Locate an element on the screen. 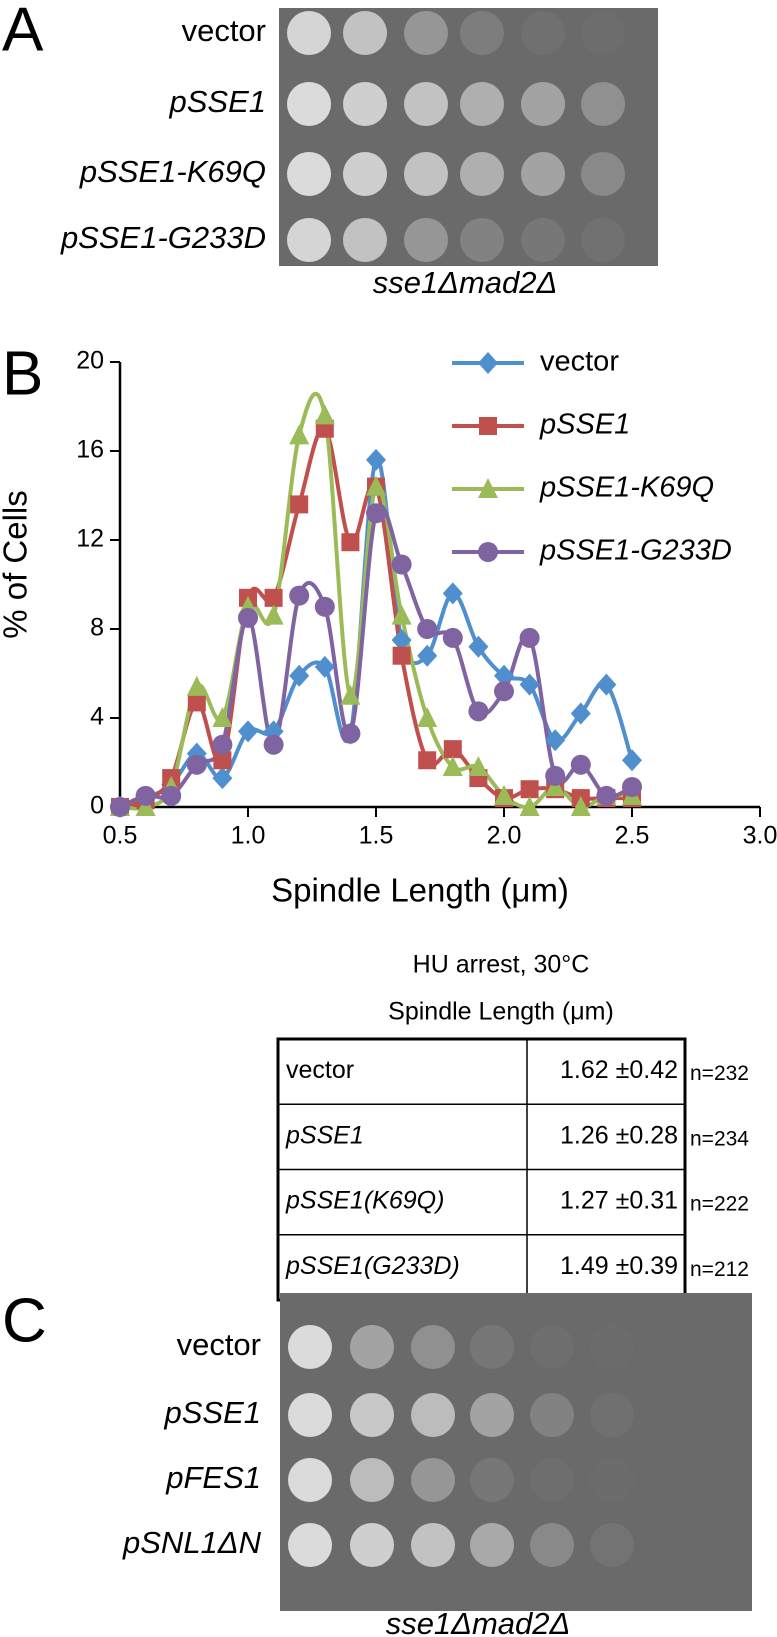 The height and width of the screenshot is (1637, 777). table-cell: vector is located at coordinates (320, 1070).